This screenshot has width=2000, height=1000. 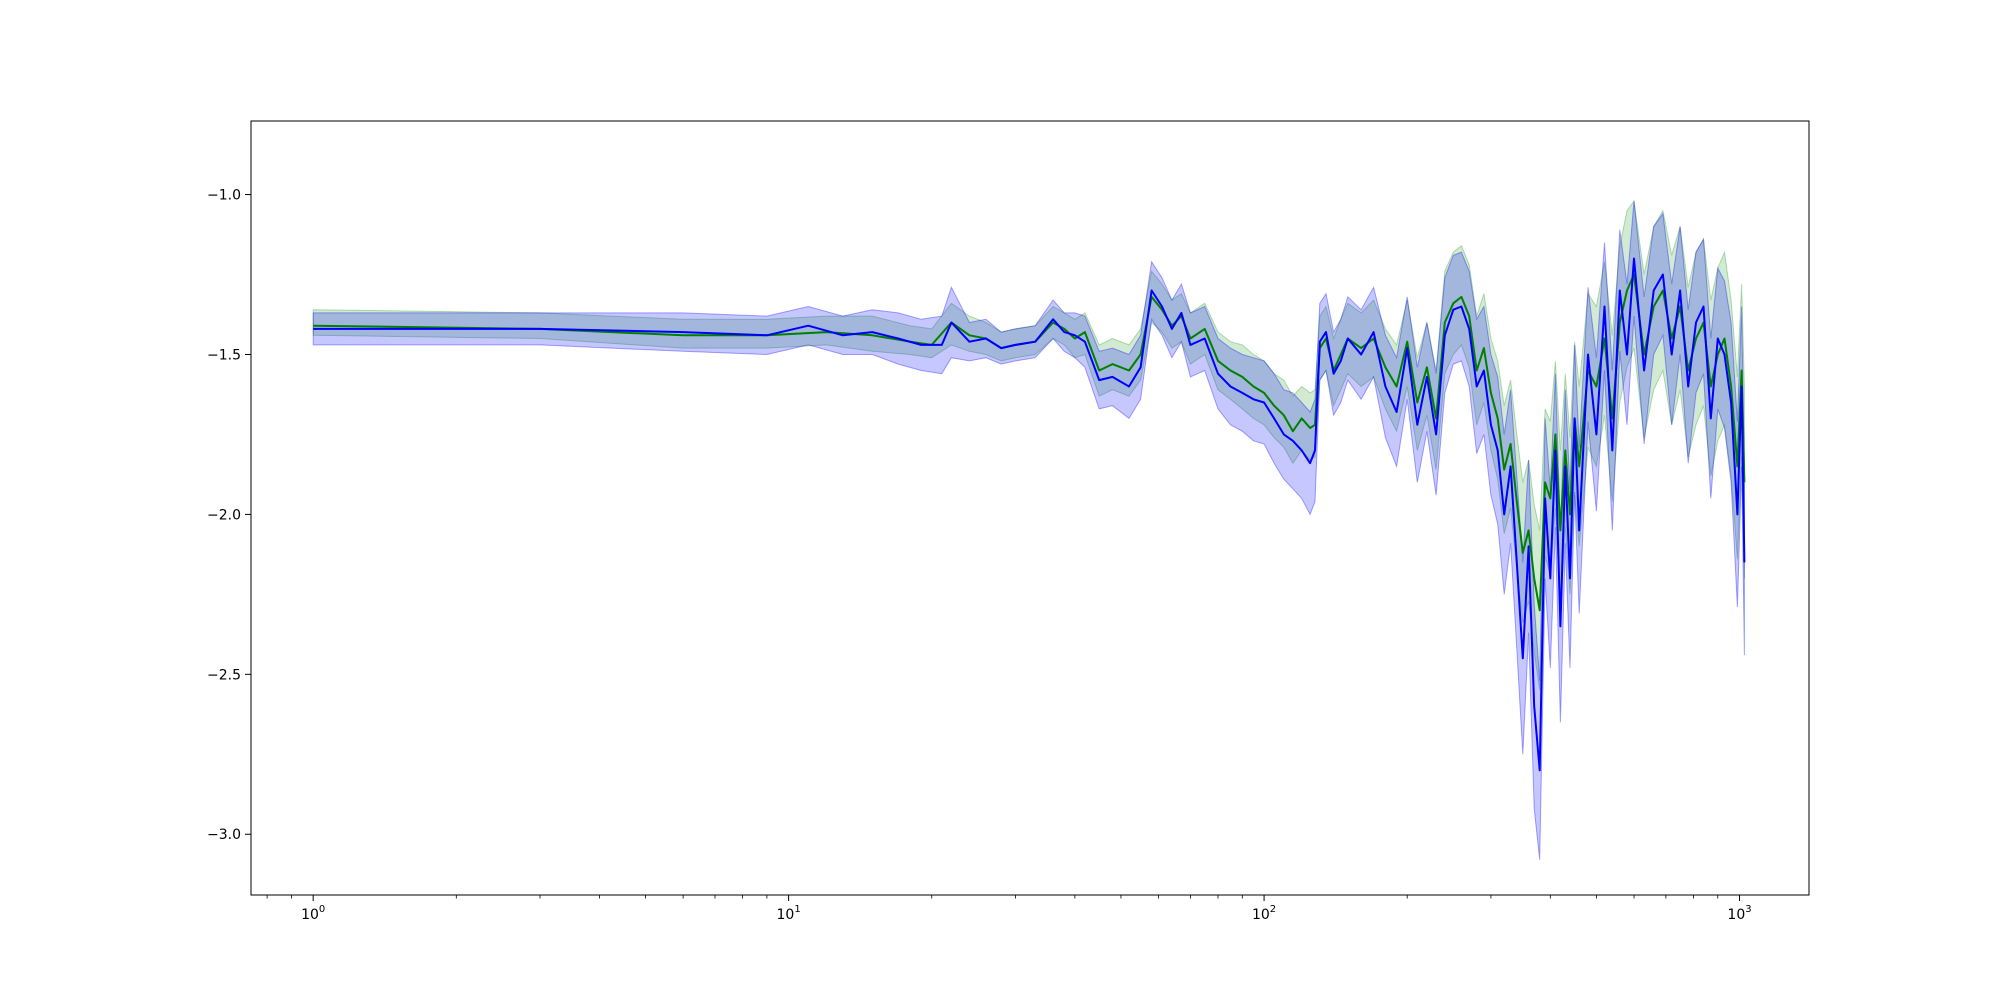 I want to click on y-tick-label: −2.0, so click(x=224, y=515).